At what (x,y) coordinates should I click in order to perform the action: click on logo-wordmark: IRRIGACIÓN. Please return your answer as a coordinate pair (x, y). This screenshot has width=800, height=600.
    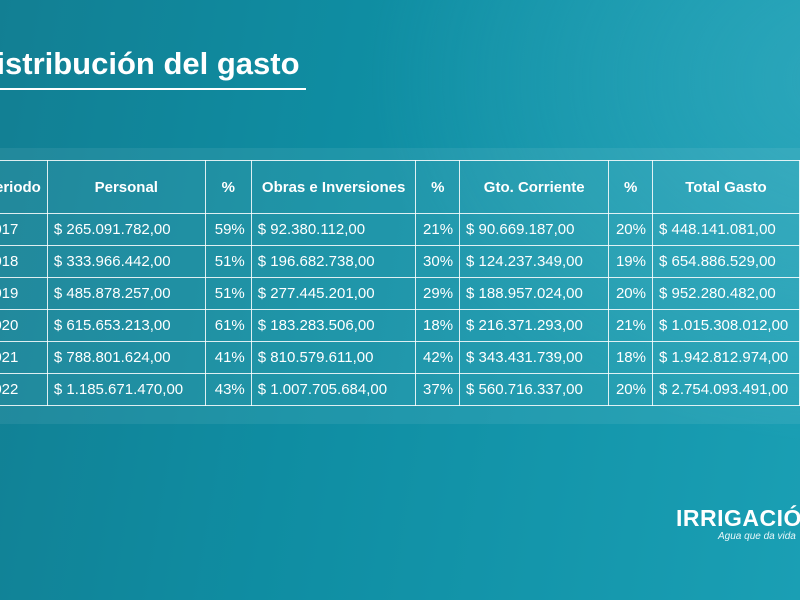
    Looking at the image, I should click on (738, 518).